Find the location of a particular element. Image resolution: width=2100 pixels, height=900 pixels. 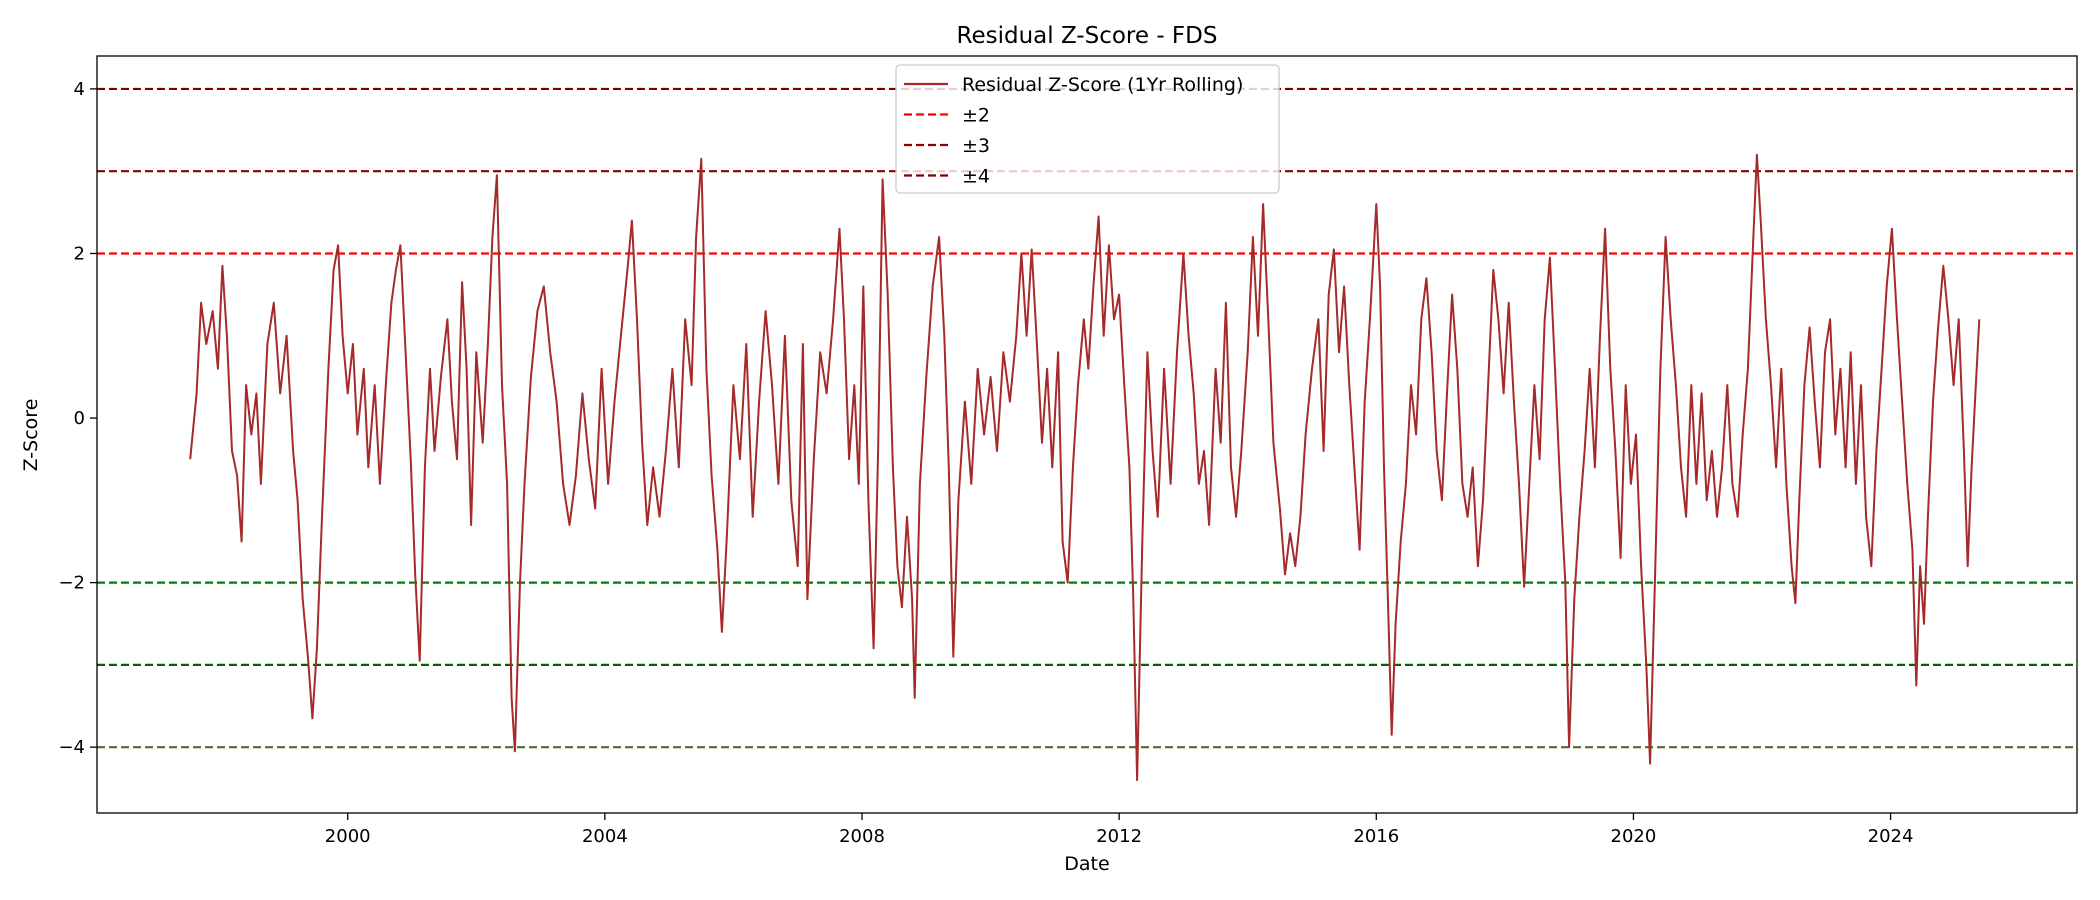

x-tick-label: 2016 is located at coordinates (1376, 836).